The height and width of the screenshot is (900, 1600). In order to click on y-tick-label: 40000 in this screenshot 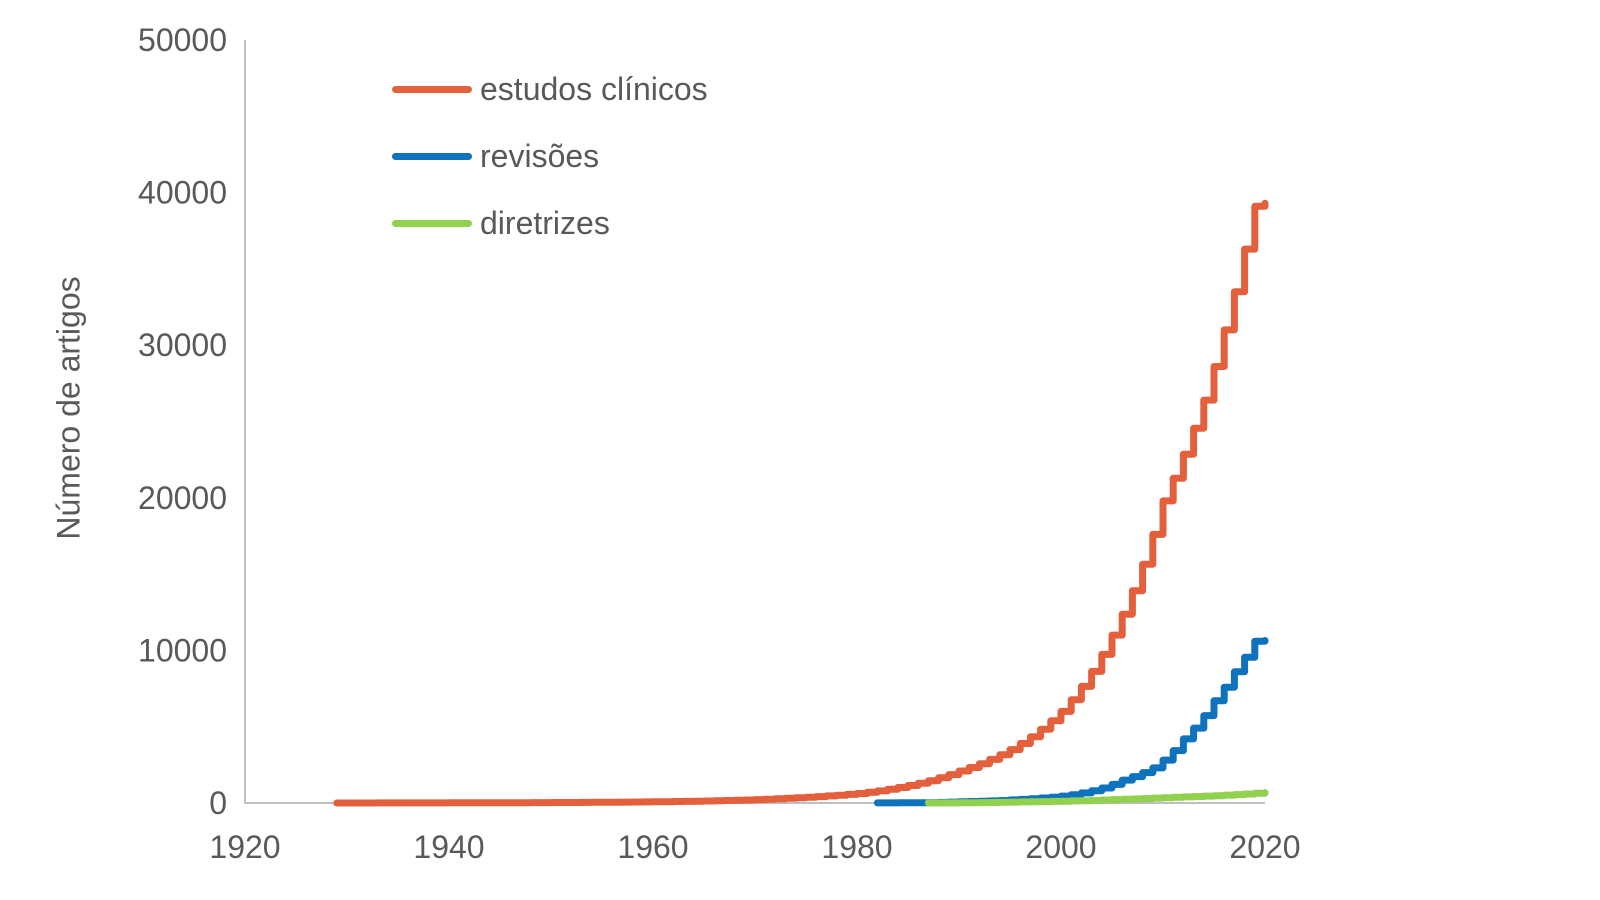, I will do `click(182, 193)`.